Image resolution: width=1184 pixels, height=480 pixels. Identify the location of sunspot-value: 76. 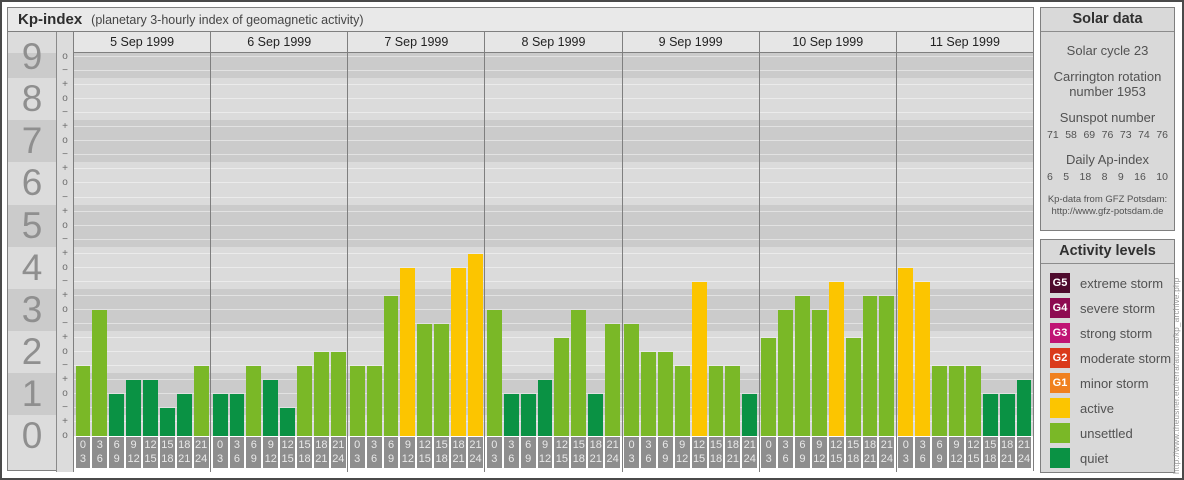
(1107, 135).